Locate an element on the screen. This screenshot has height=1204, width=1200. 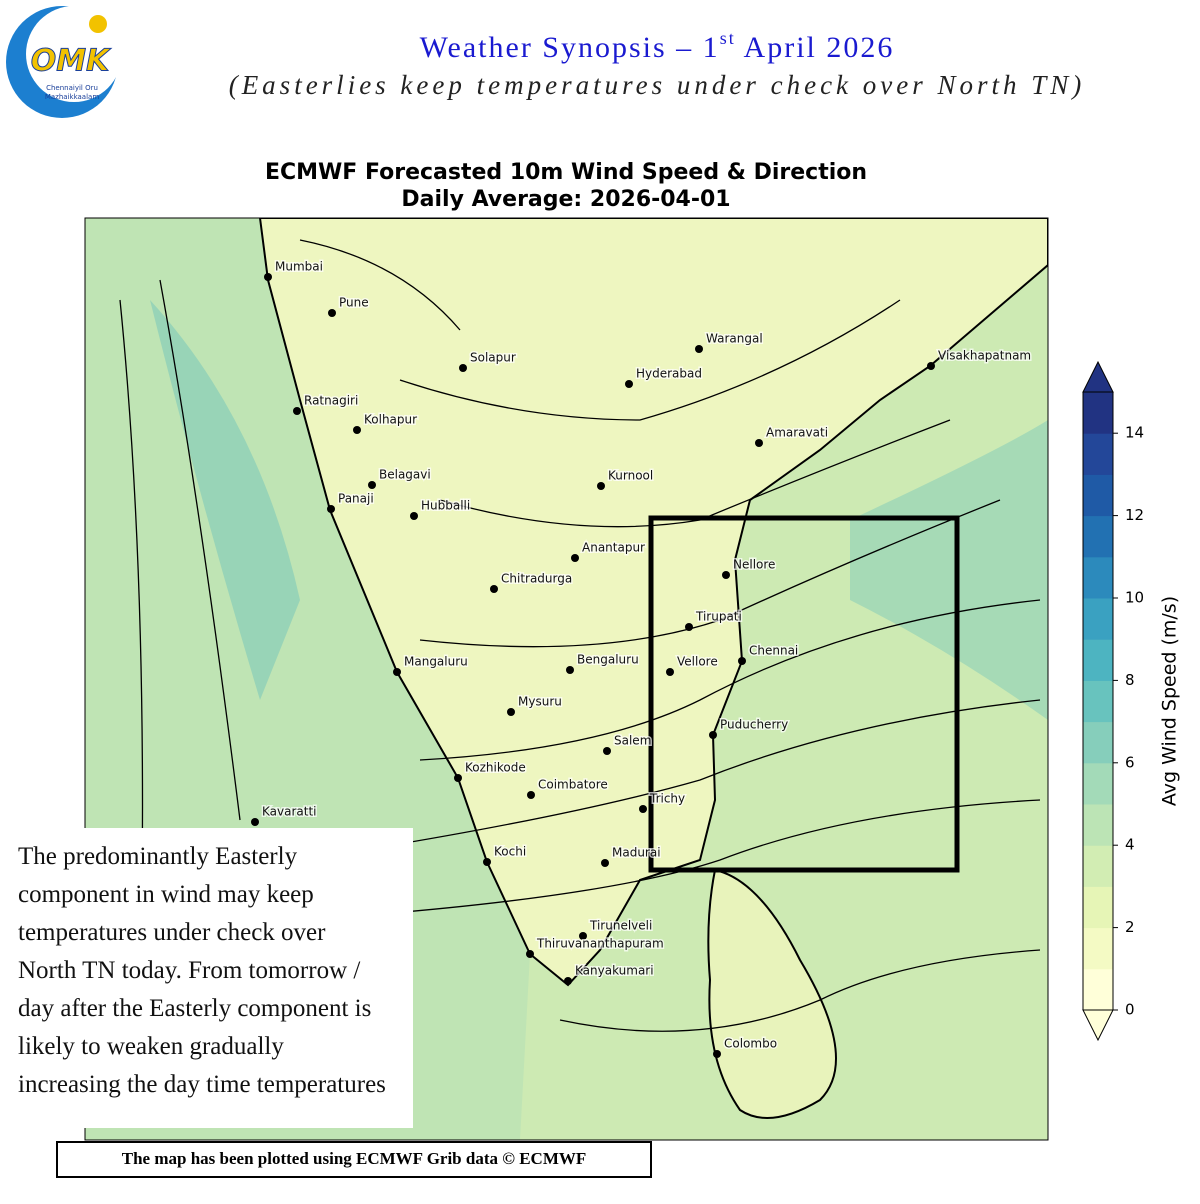
title-part: April 2026 is located at coordinates (815, 47).